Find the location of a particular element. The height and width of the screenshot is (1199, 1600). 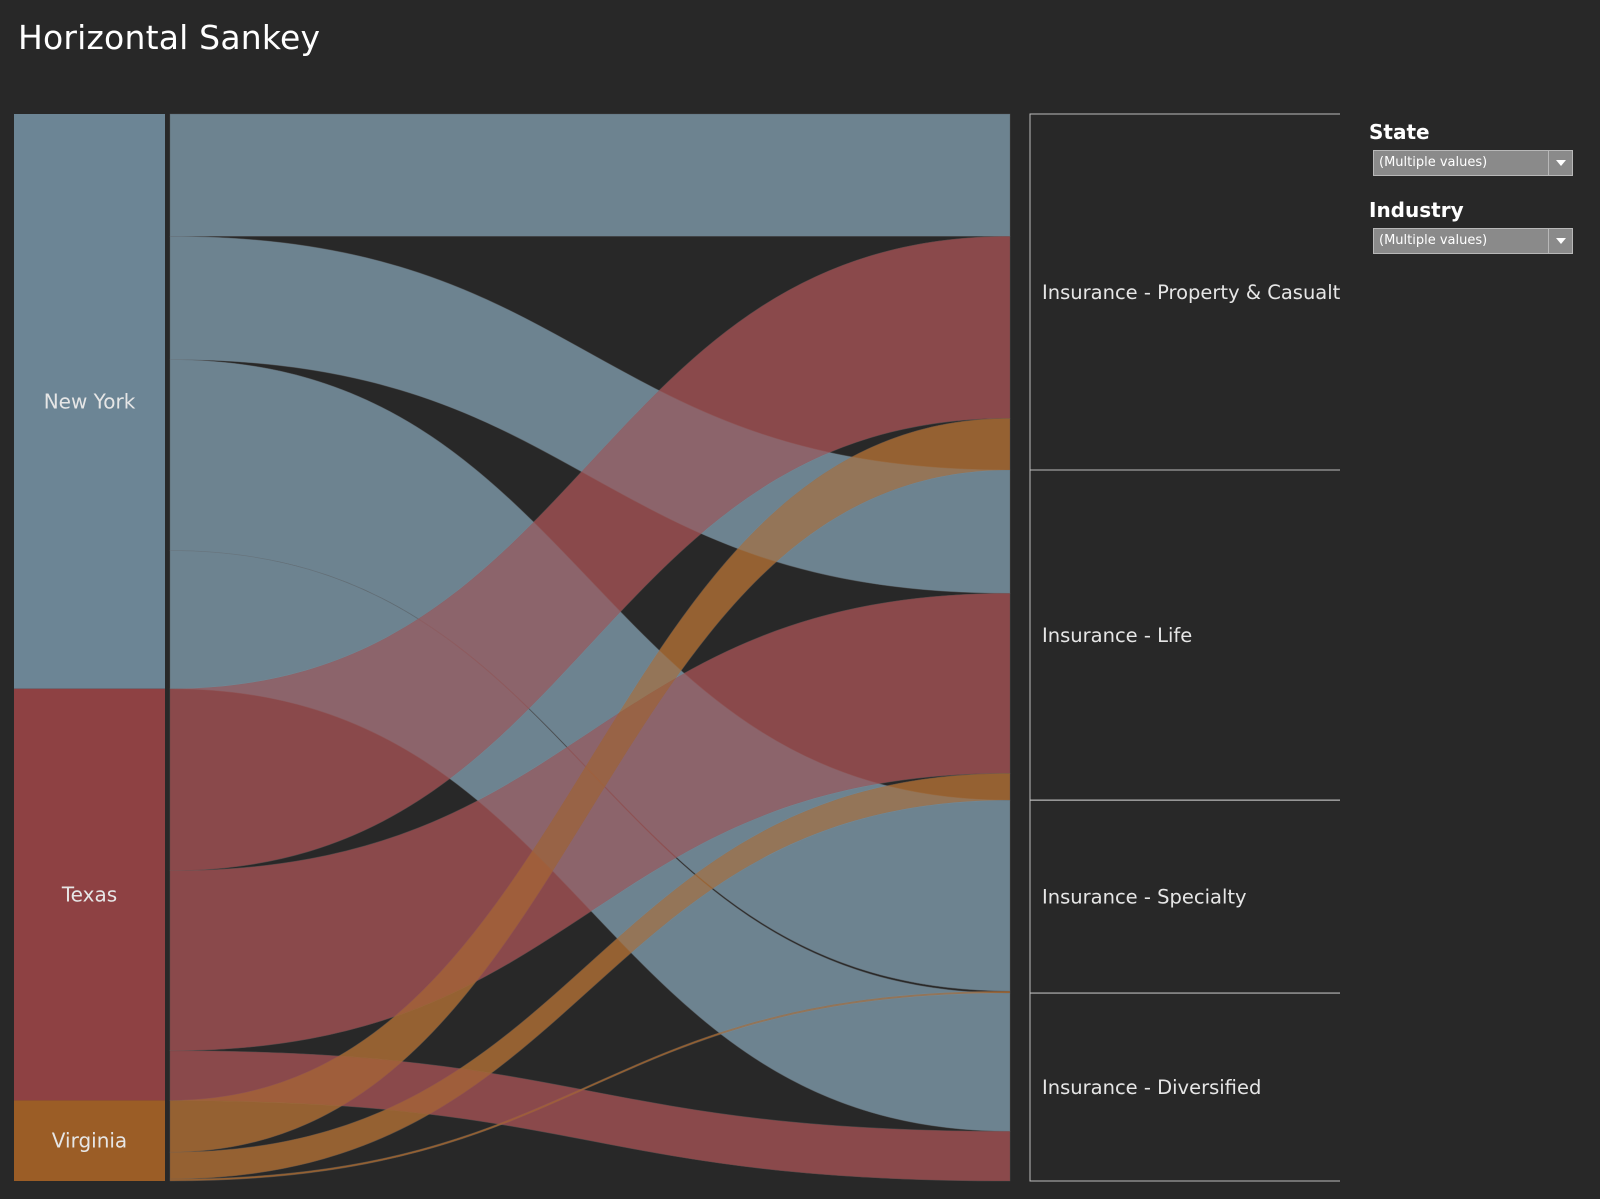

source-label-texas: Texas is located at coordinates (89, 895).